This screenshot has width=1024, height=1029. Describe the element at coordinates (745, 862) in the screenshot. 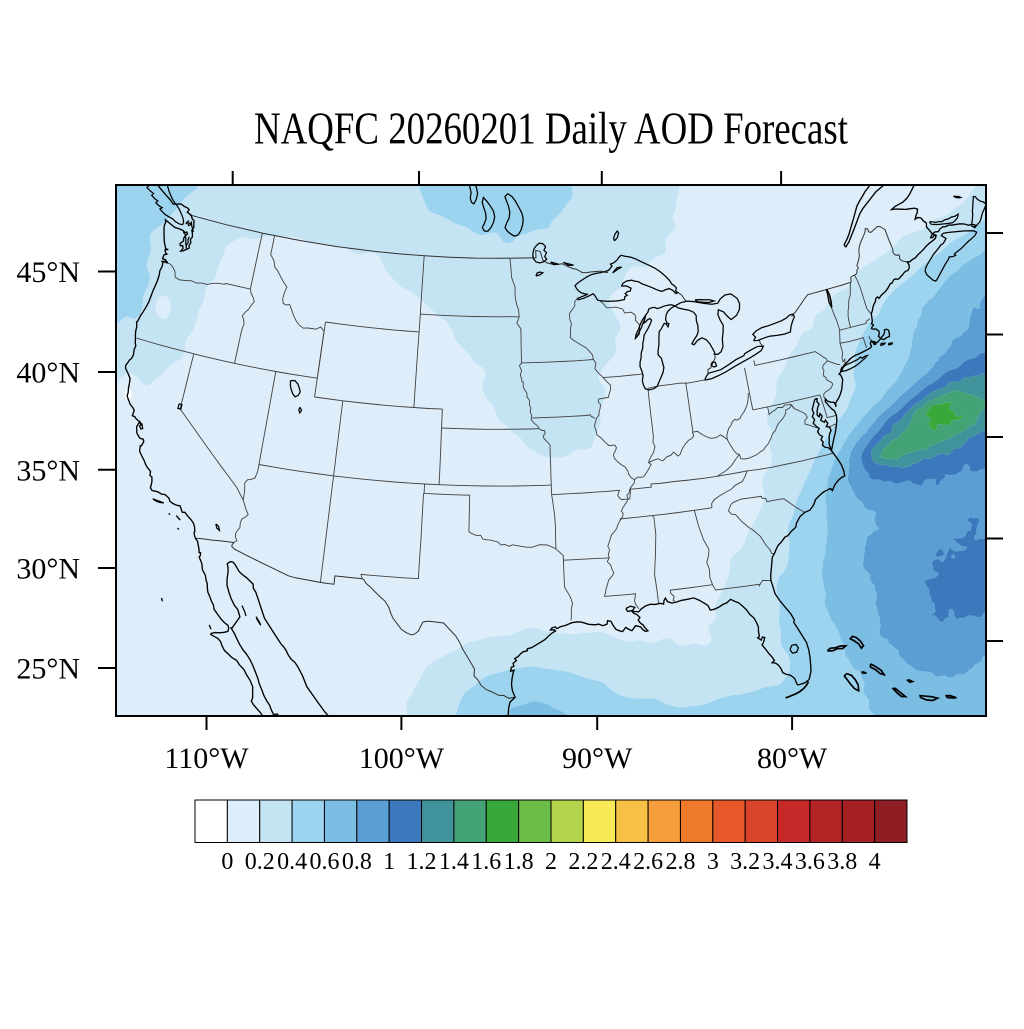

I see `svg-text: 3.2` at that location.